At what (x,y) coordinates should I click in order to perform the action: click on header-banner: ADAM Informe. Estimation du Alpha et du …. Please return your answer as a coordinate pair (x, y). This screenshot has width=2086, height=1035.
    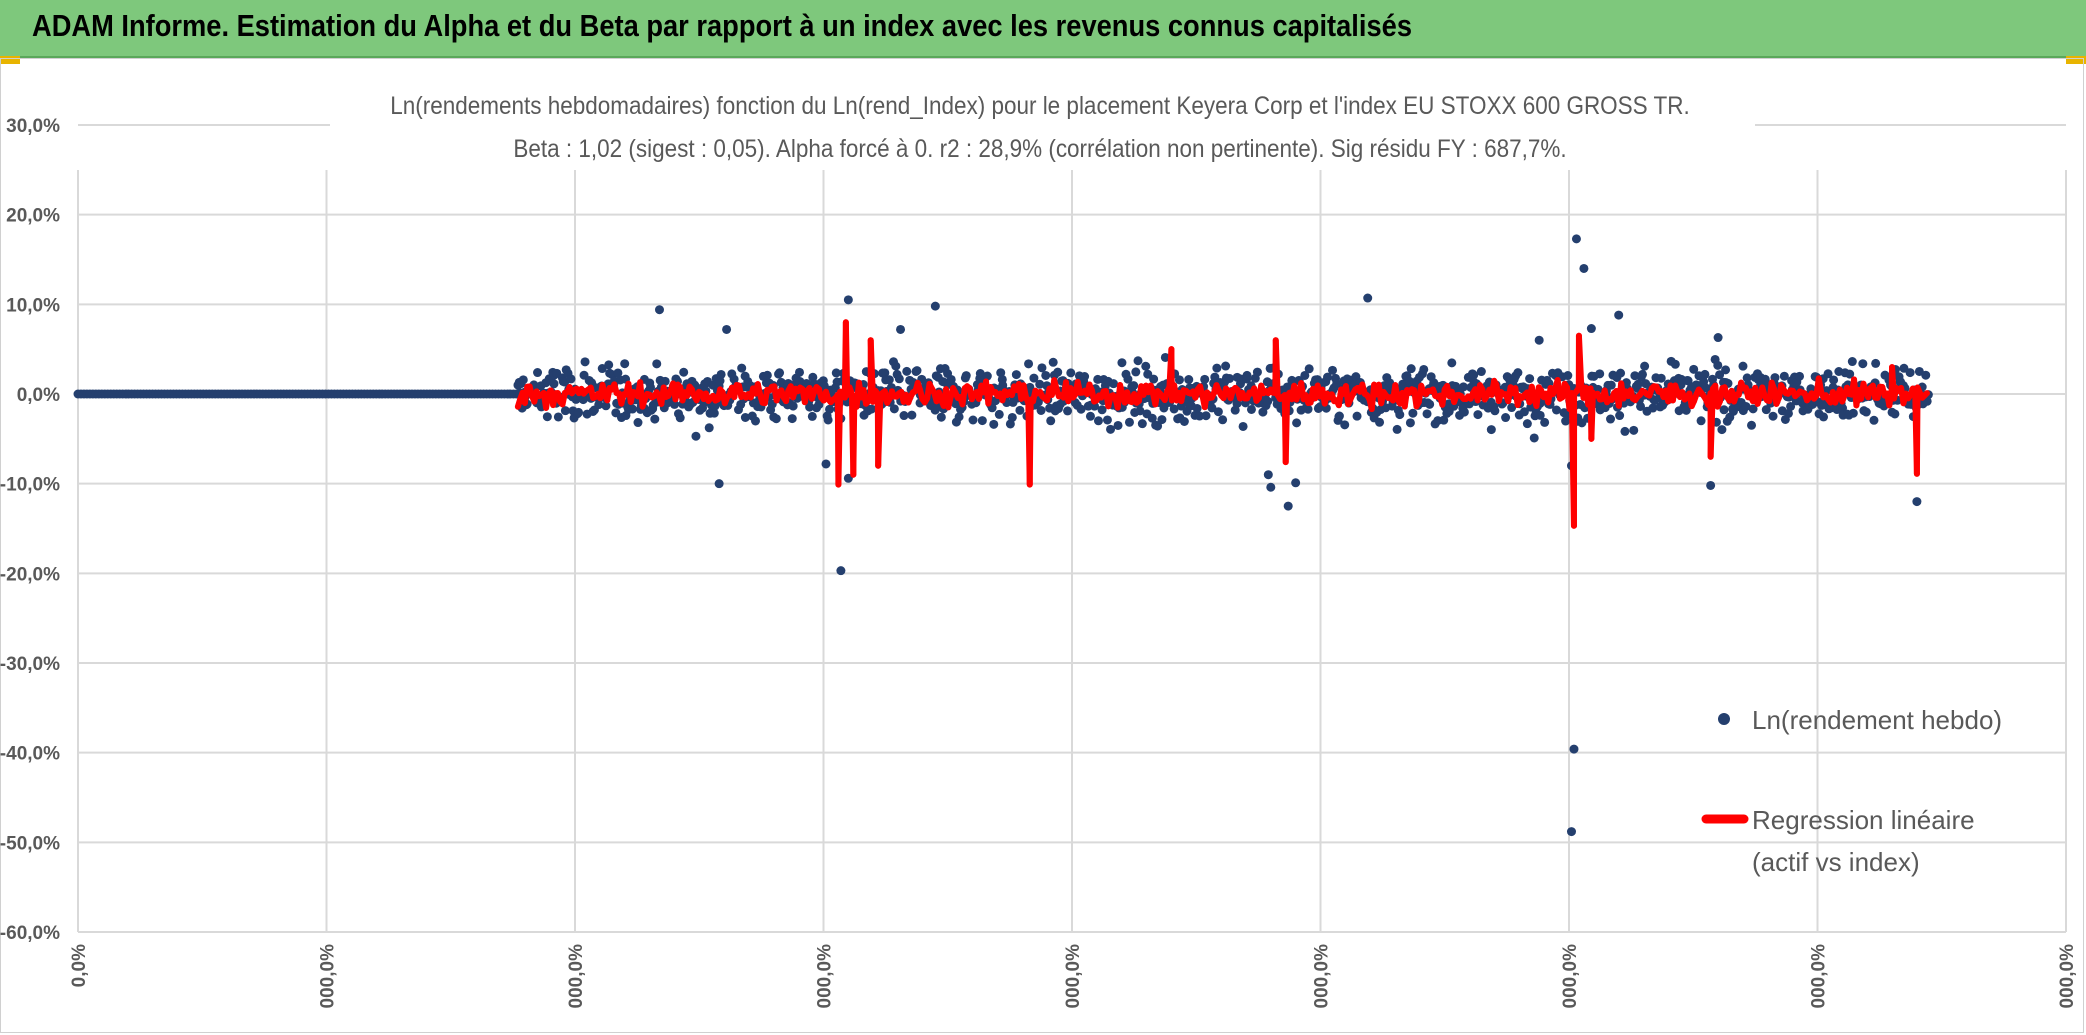
    Looking at the image, I should click on (1043, 29).